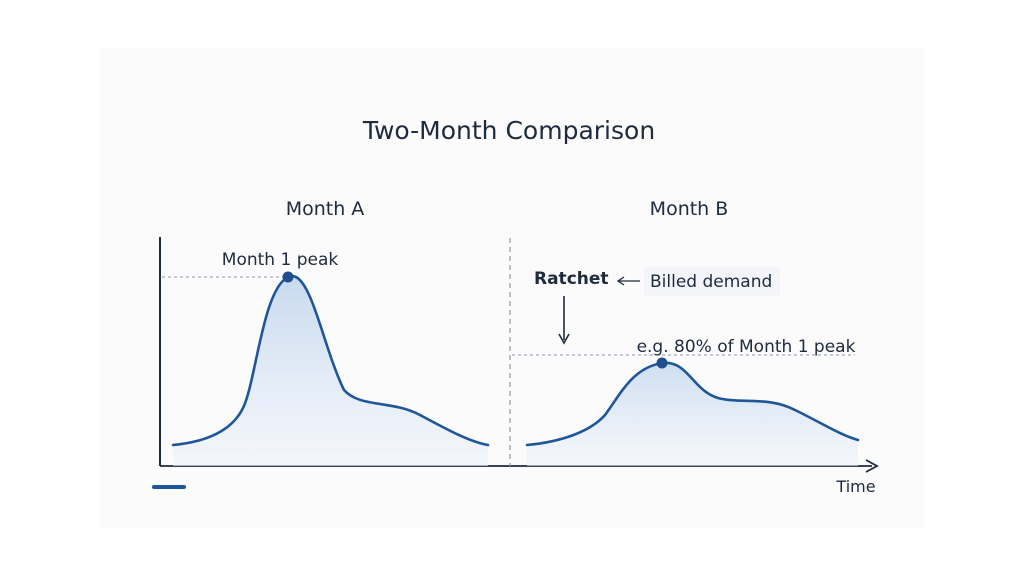 Image resolution: width=1024 pixels, height=576 pixels. Describe the element at coordinates (571, 279) in the screenshot. I see `ratchet-label: Ratchet` at that location.